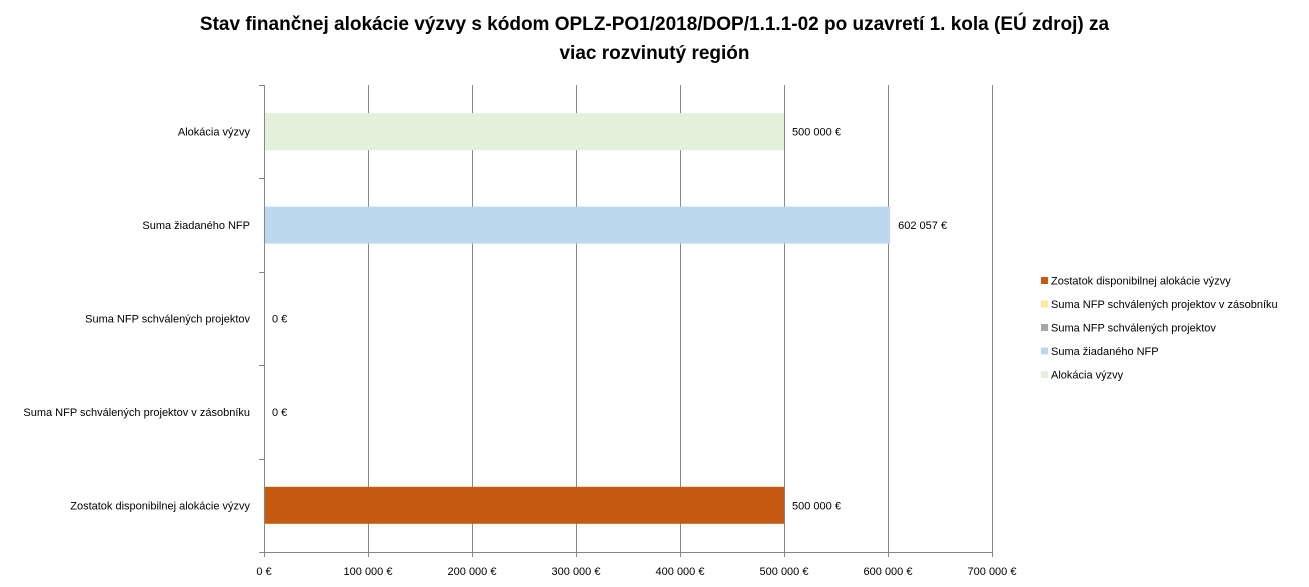 Image resolution: width=1309 pixels, height=587 pixels. I want to click on data-label-5: 500 000 €, so click(816, 506).